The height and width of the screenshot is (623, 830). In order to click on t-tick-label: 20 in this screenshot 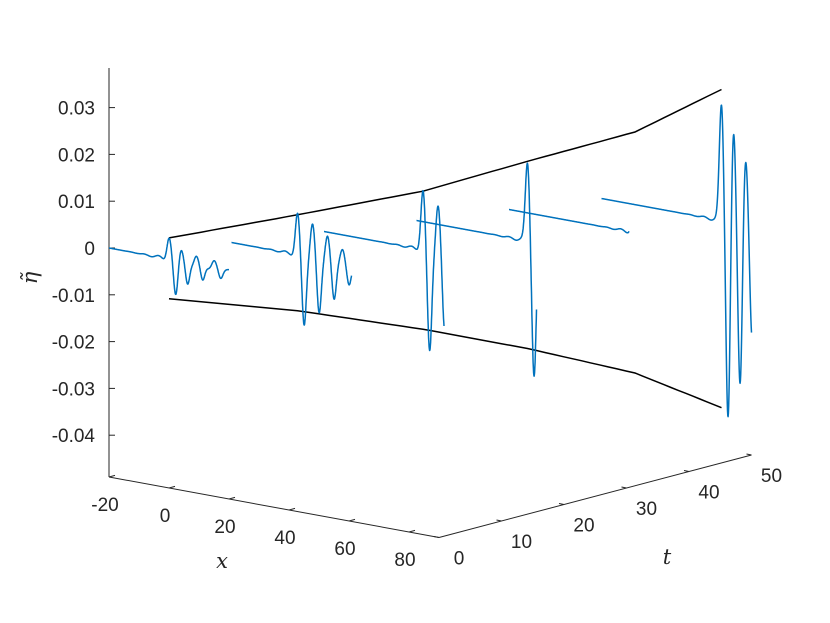, I will do `click(583, 526)`.